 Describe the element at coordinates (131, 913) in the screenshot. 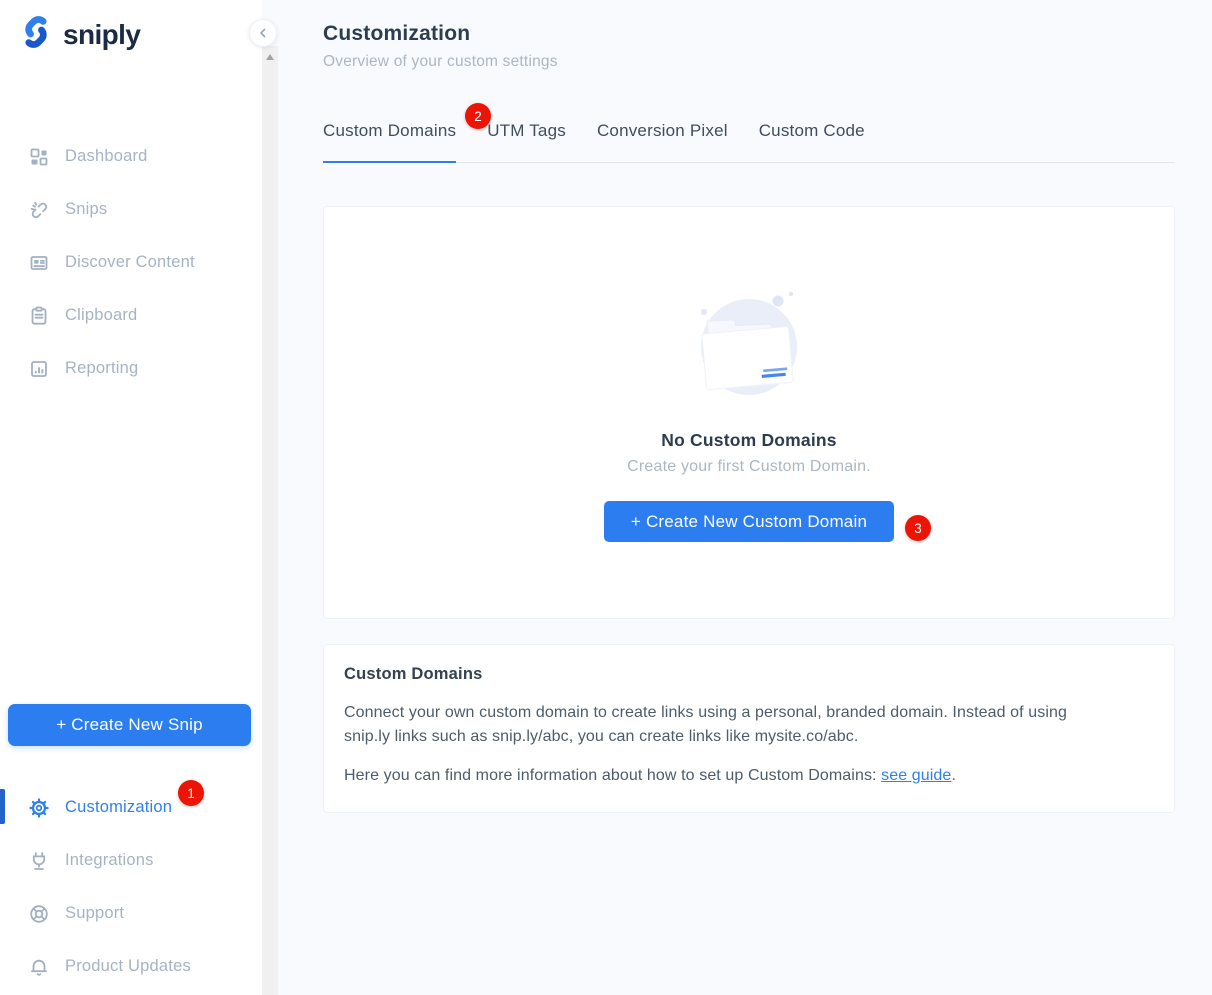

I see `sidebar-item-support: Support` at that location.